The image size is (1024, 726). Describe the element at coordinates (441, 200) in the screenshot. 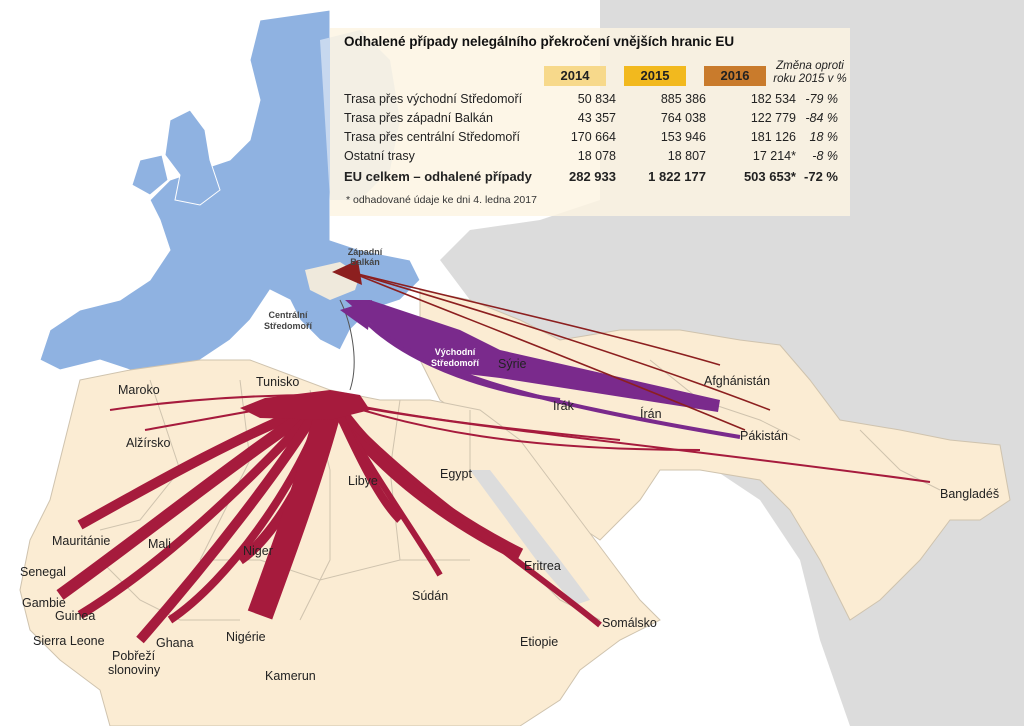

I see `footnote: * odhadované údaje ke dni 4. ledna 2017` at that location.